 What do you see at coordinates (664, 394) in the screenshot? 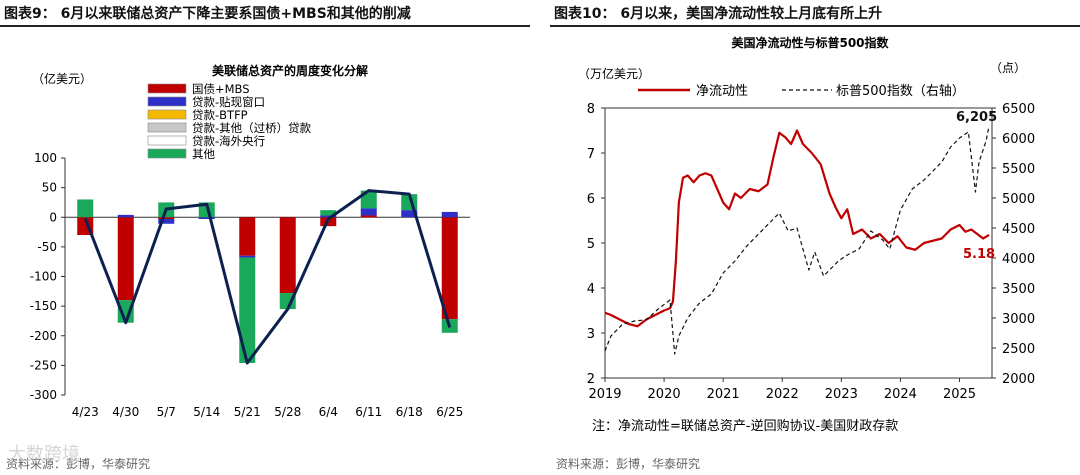
I see `right-x-tick-label: 2020` at bounding box center [664, 394].